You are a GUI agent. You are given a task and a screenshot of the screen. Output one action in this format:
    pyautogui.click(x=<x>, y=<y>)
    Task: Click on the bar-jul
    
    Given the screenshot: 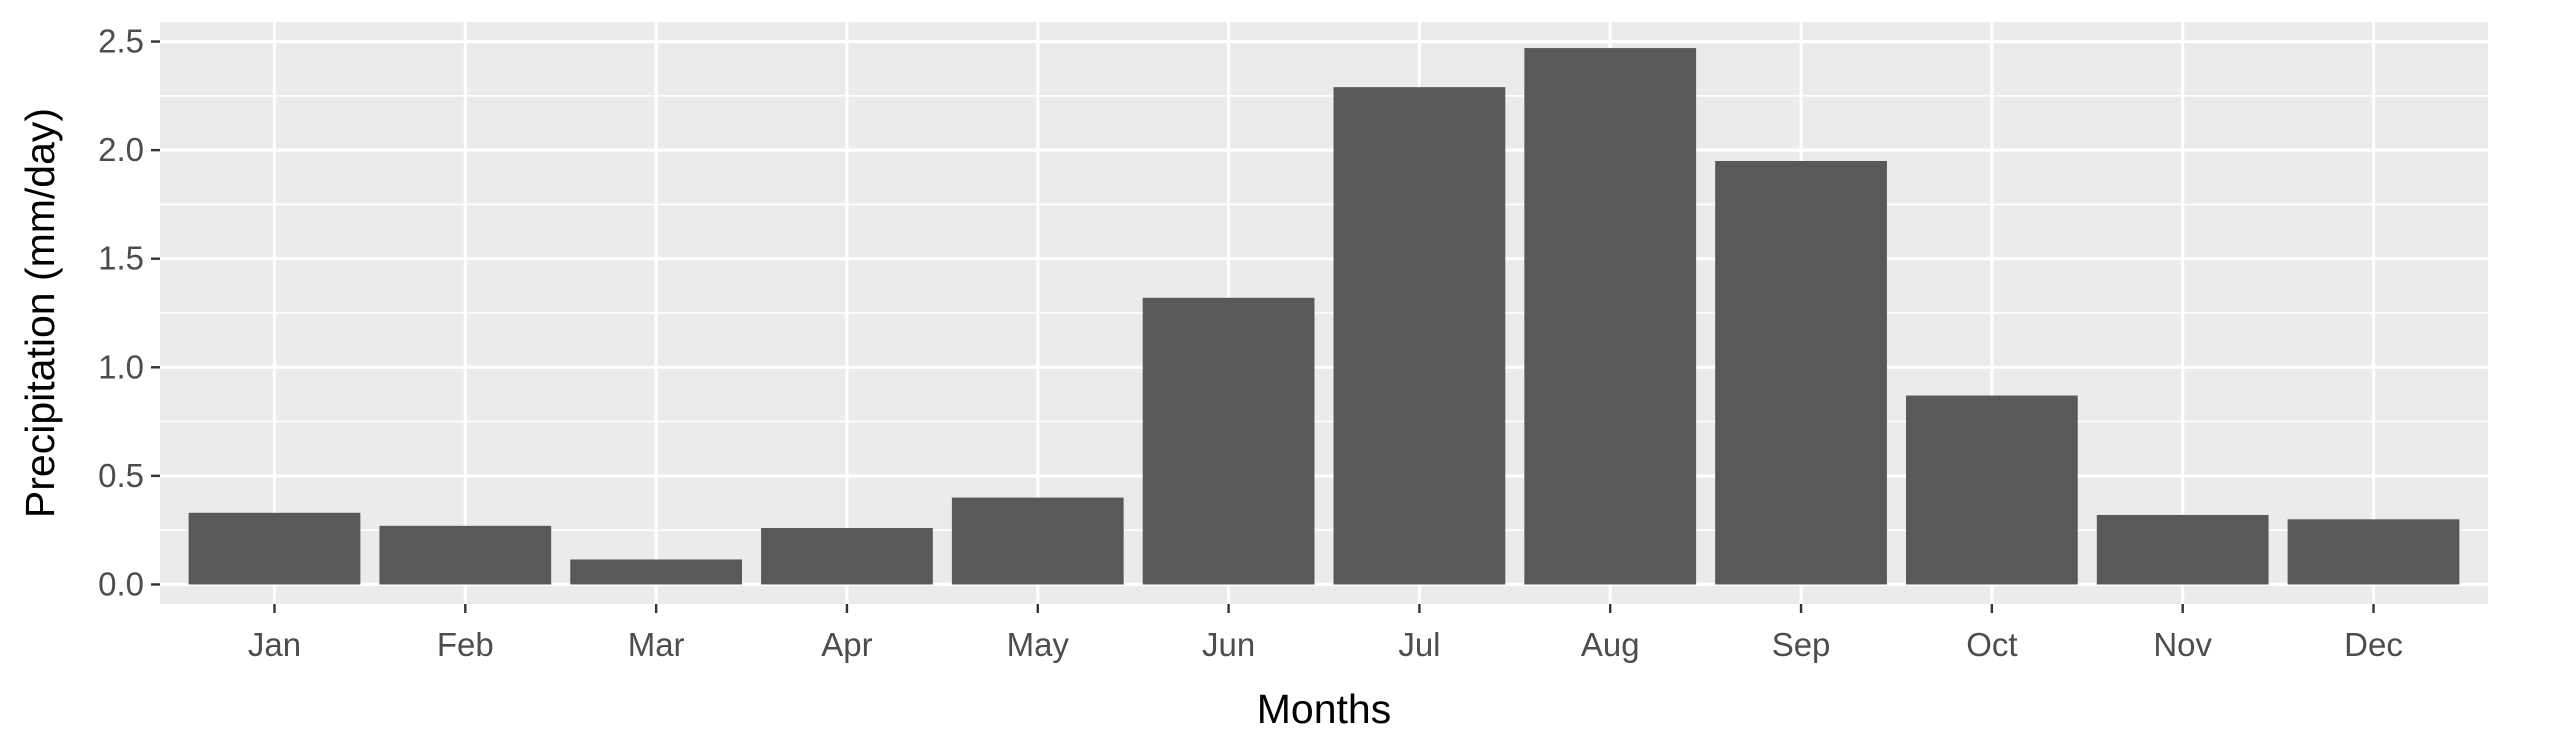 What is the action you would take?
    pyautogui.click(x=1419, y=336)
    